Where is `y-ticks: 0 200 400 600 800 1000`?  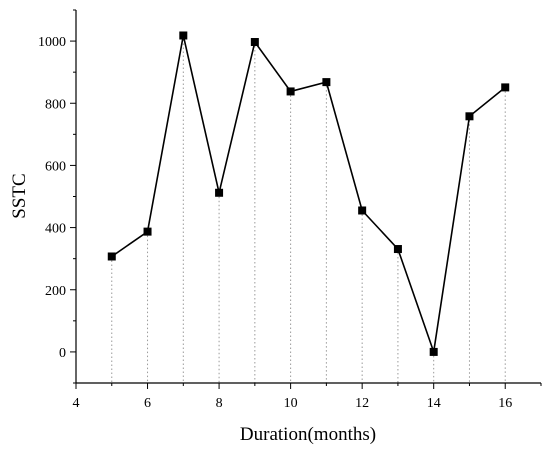 y-ticks: 0 200 400 600 800 1000 is located at coordinates (57, 196).